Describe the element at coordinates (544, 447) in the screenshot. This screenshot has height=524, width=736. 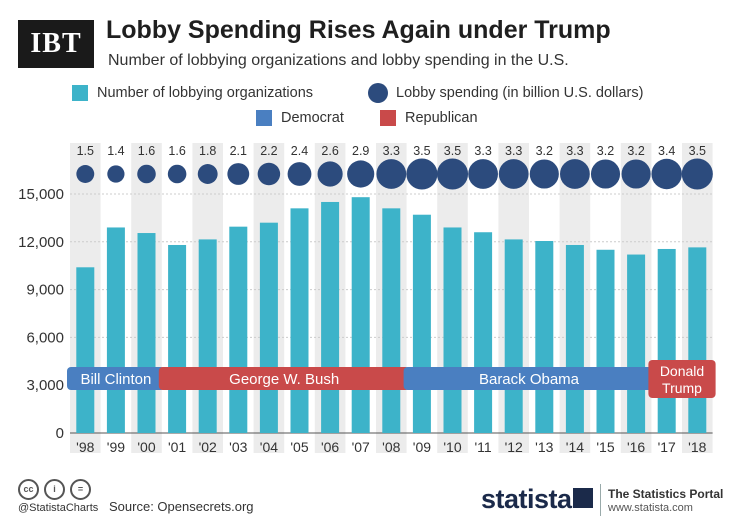
I see `x-tick-label: '13` at that location.